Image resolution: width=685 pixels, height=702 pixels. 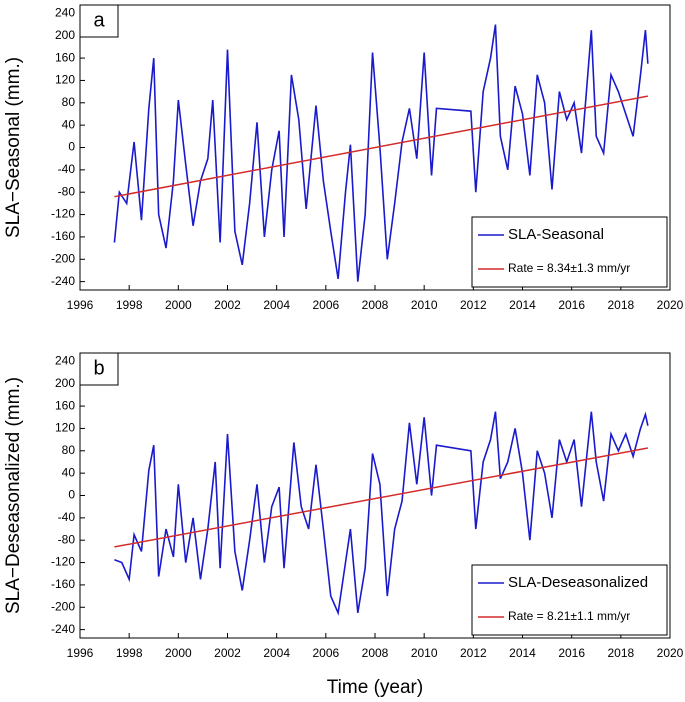 I want to click on panel-label: b, so click(x=98, y=368).